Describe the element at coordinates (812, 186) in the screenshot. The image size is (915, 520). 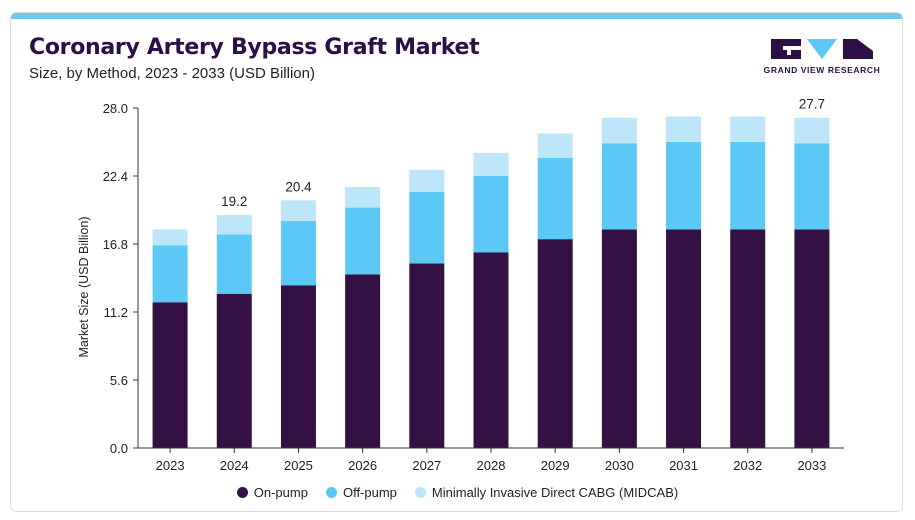
I see `bar-off-pump-2033` at that location.